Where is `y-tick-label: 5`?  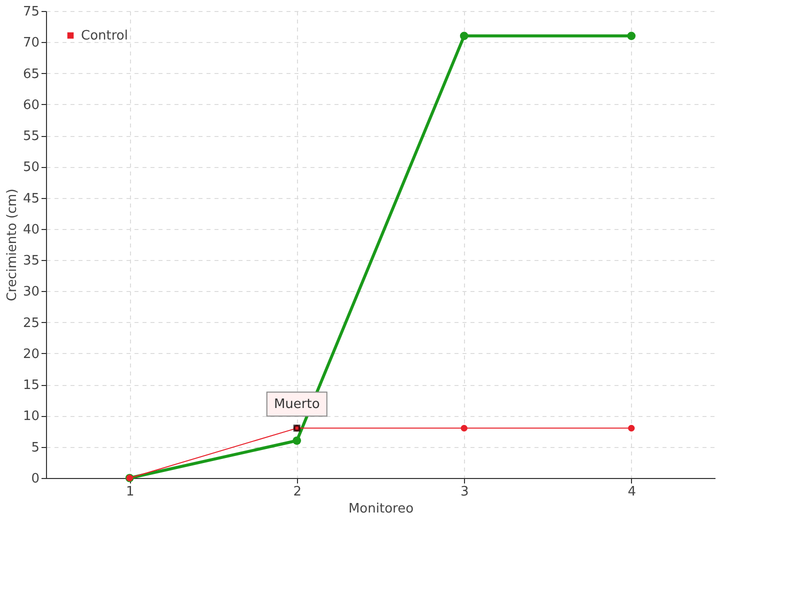
y-tick-label: 5 is located at coordinates (35, 448).